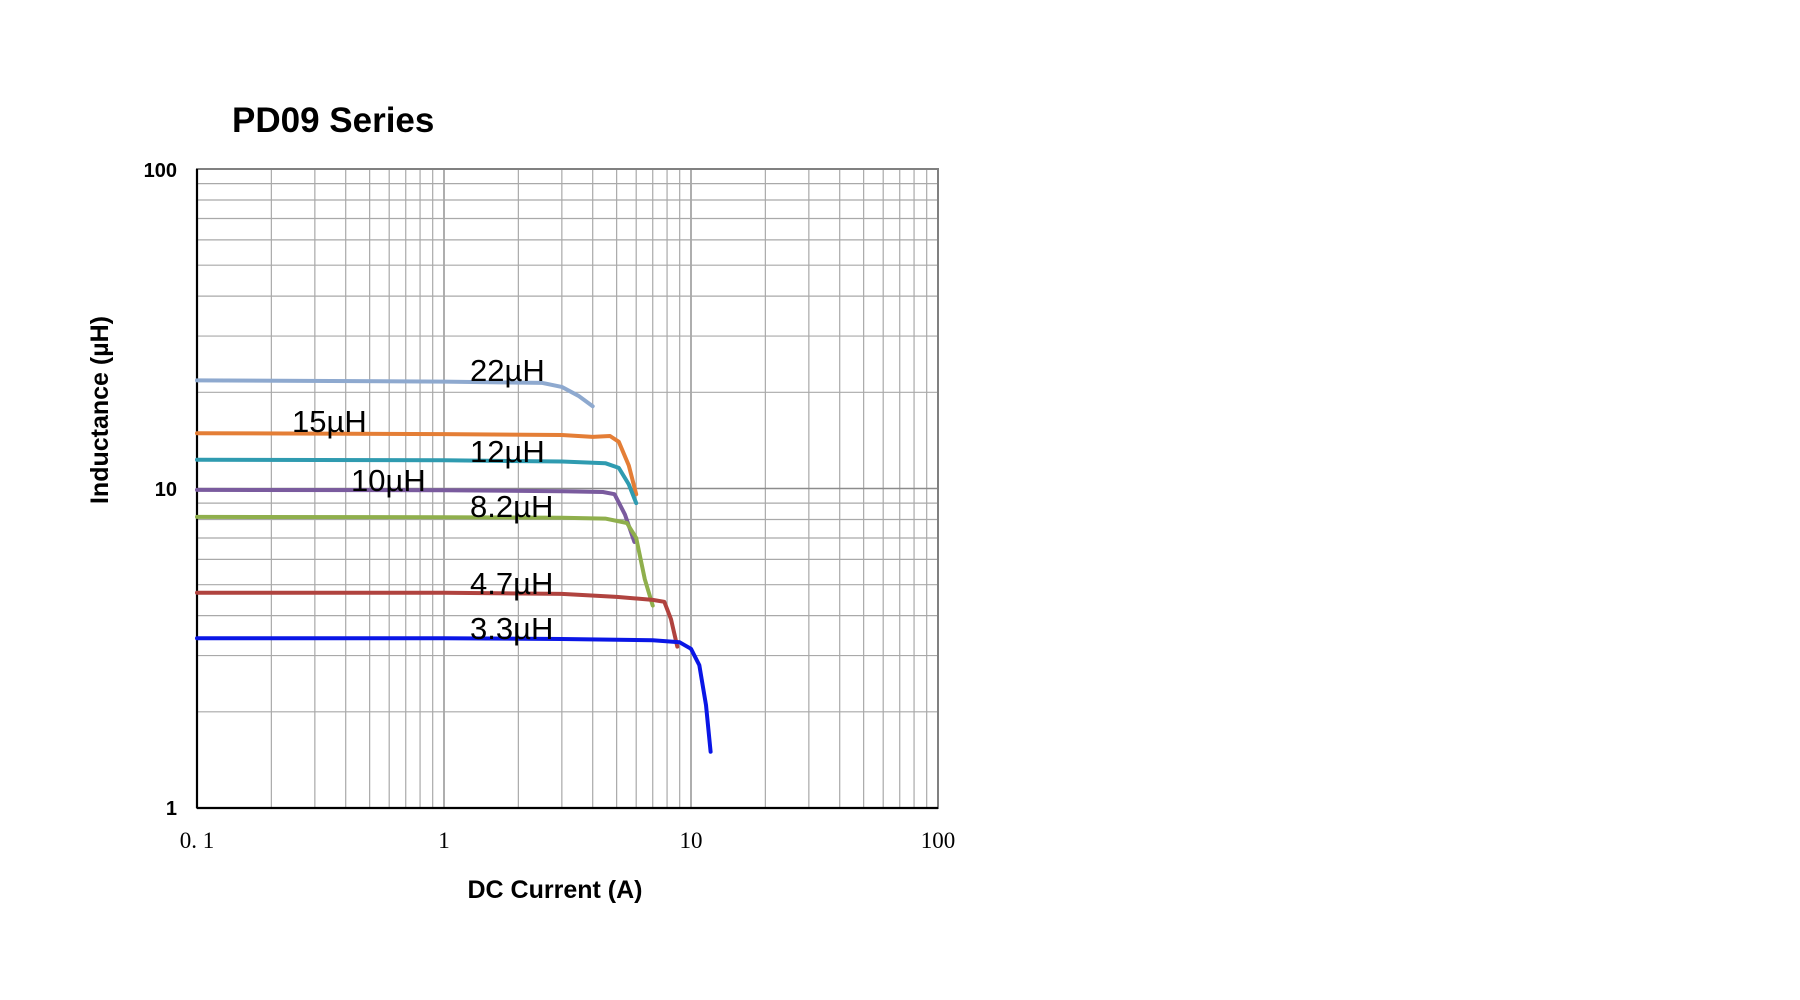  What do you see at coordinates (160, 171) in the screenshot?
I see `y-tick-label: 100` at bounding box center [160, 171].